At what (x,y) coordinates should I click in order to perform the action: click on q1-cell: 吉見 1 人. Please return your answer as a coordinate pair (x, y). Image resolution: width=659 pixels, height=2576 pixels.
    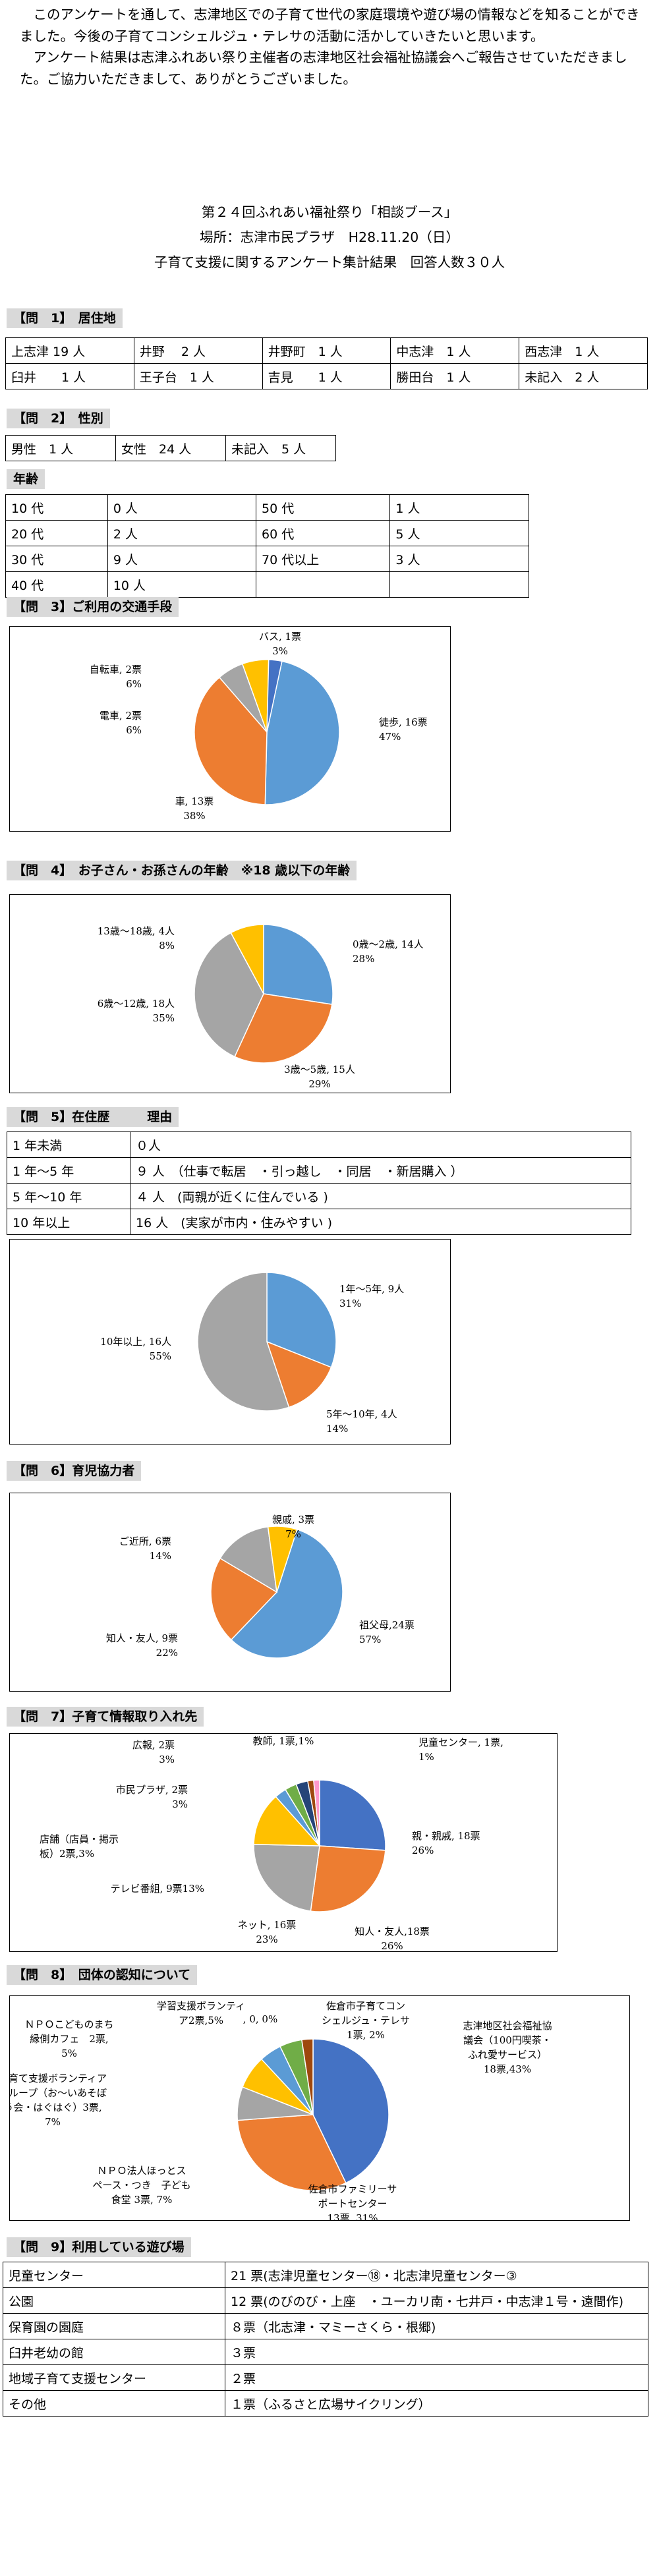
    Looking at the image, I should click on (326, 376).